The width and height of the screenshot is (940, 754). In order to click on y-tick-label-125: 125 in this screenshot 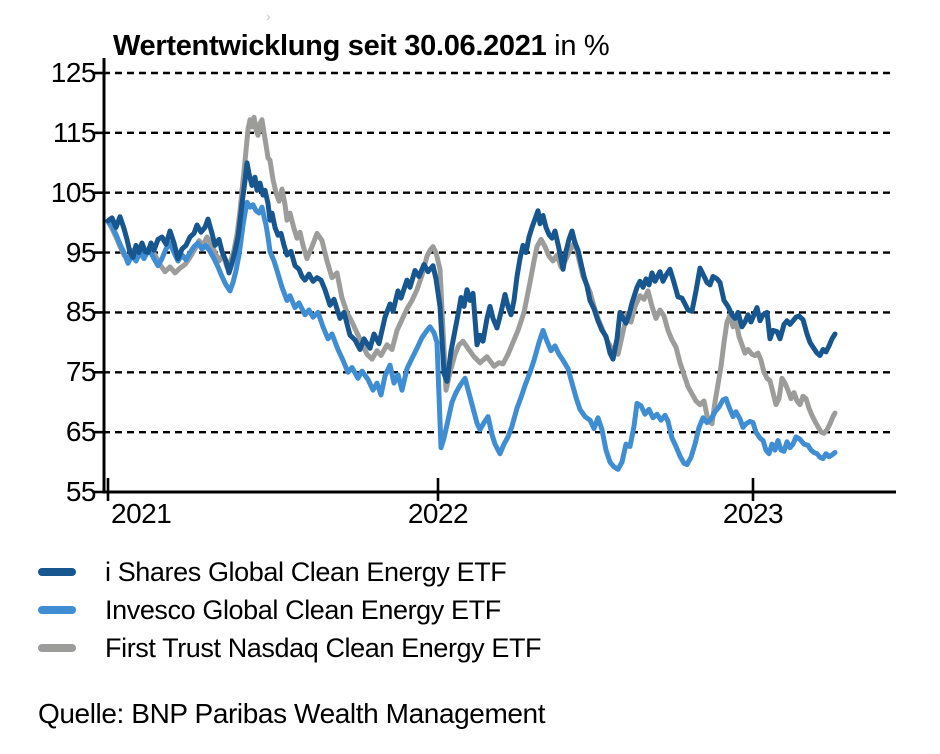, I will do `click(73, 72)`.